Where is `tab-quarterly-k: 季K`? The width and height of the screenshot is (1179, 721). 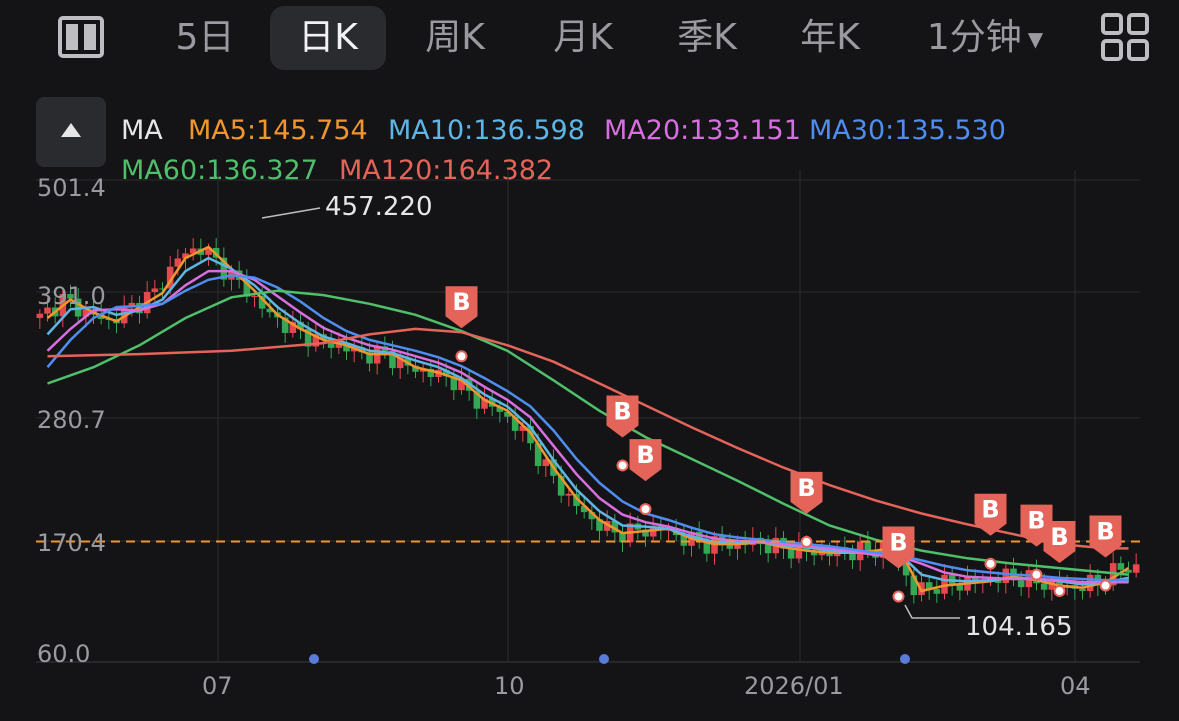 tab-quarterly-k: 季K is located at coordinates (707, 37).